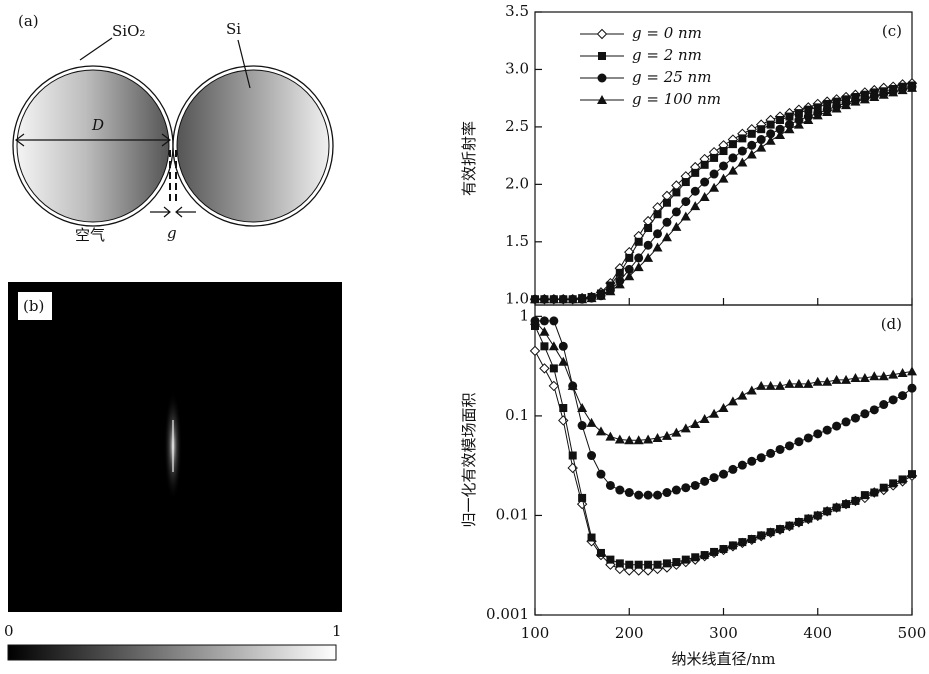  Describe the element at coordinates (128, 31) in the screenshot. I see `shell-label: SiO₂` at that location.